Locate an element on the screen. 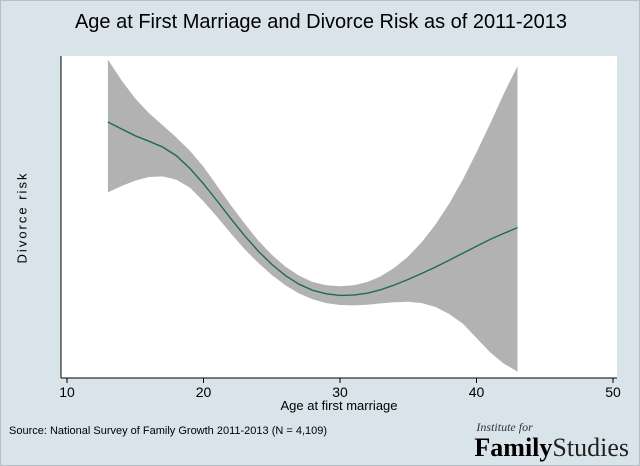 The height and width of the screenshot is (466, 640). logo-word-family: Family is located at coordinates (513, 447).